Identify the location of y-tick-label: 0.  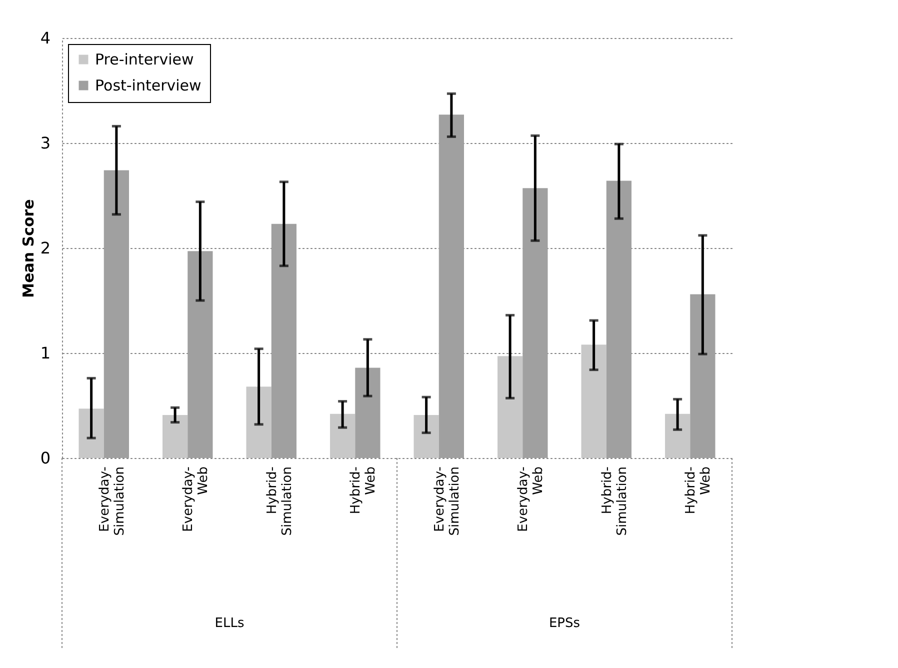
(45, 458).